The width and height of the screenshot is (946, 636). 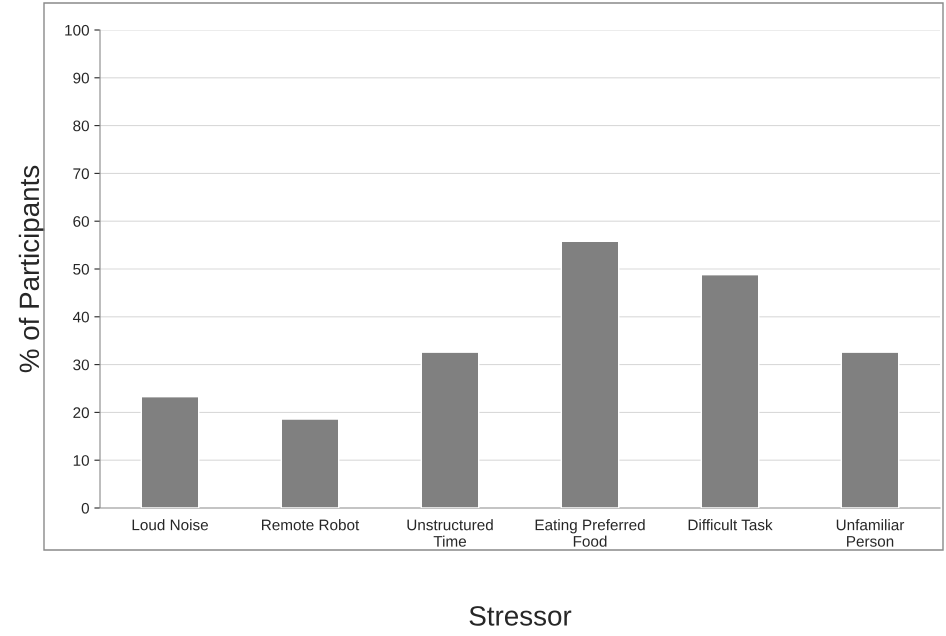 I want to click on x-tick-label: Difficult Task, so click(x=730, y=524).